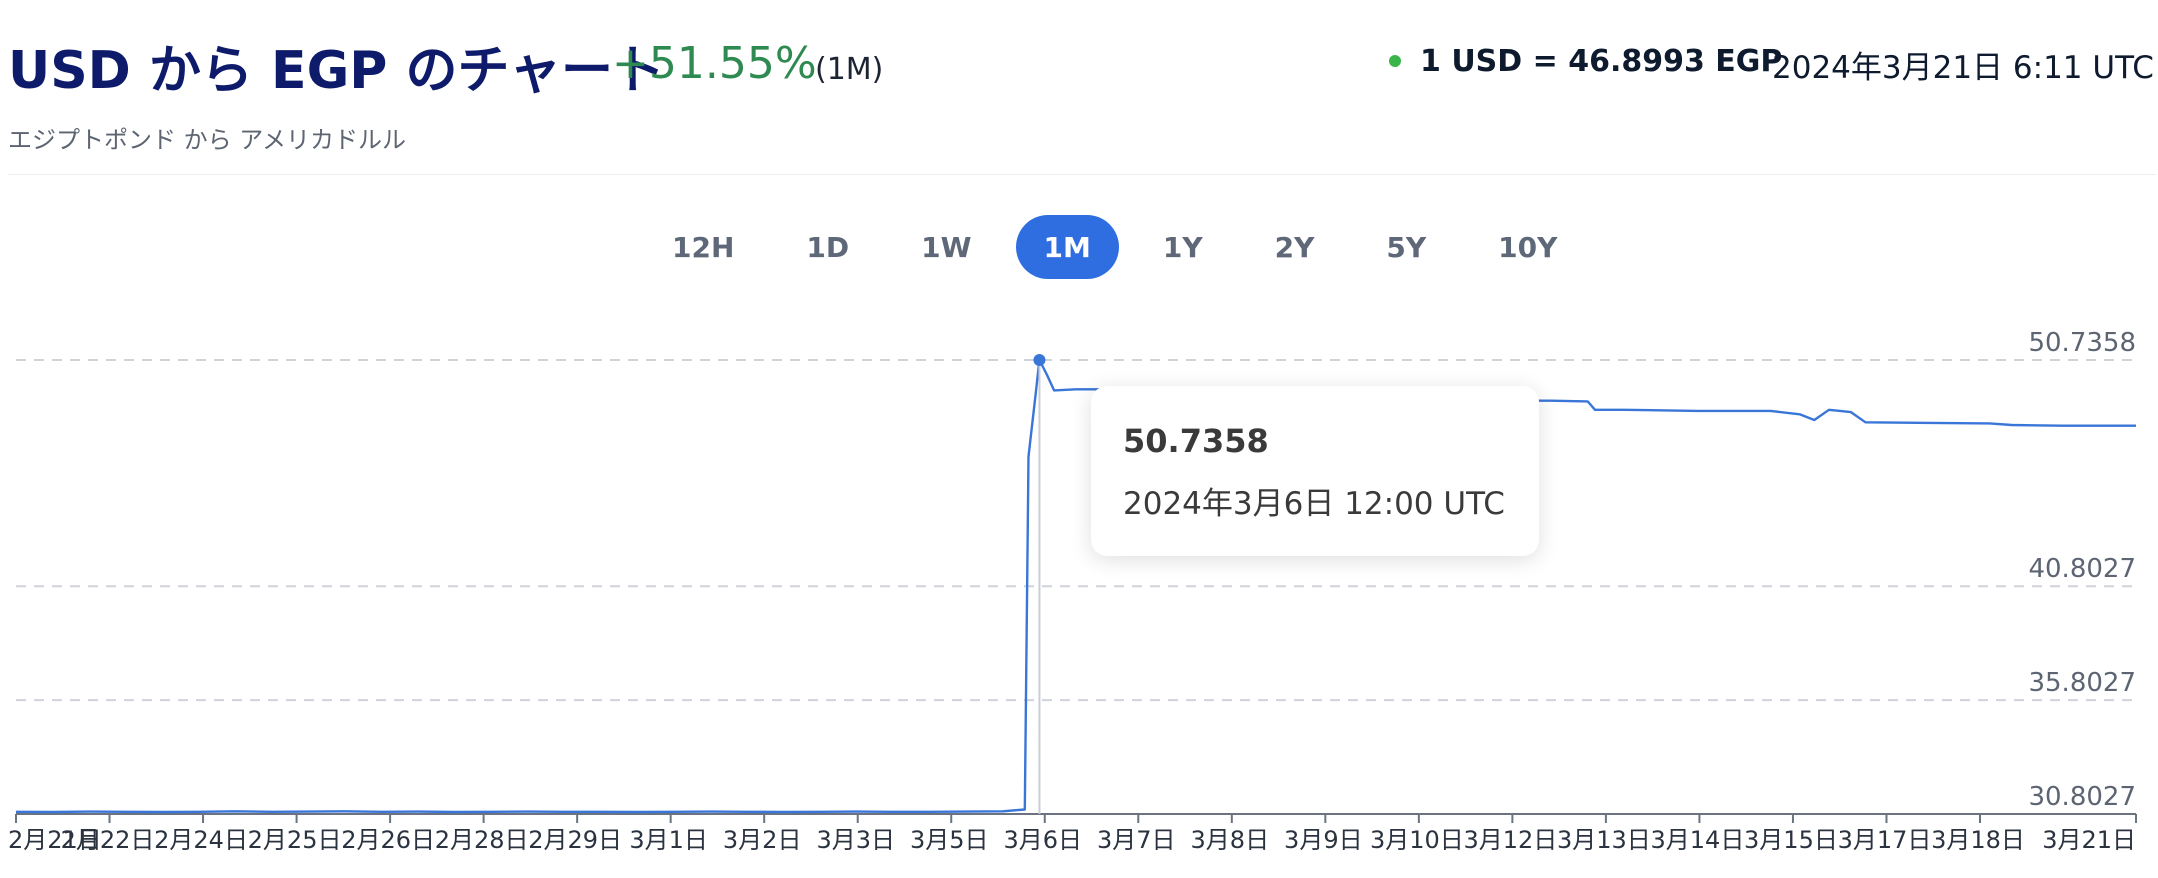 The image size is (2158, 878). I want to click on x-tick-label: 3月21日, so click(2089, 840).